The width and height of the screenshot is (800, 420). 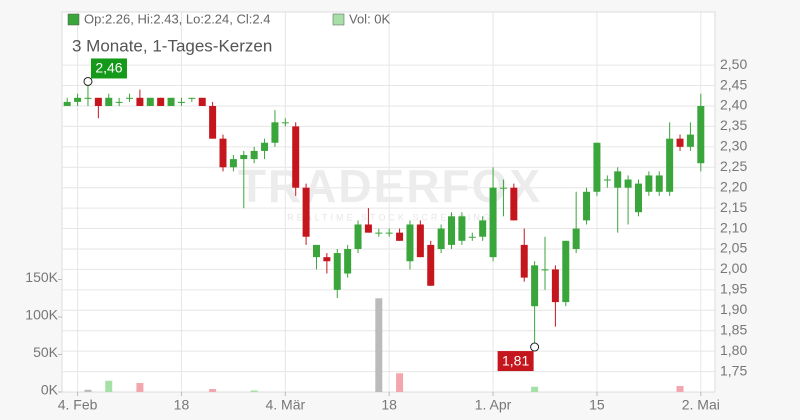 I want to click on y-tick-label: 1,95, so click(x=733, y=289).